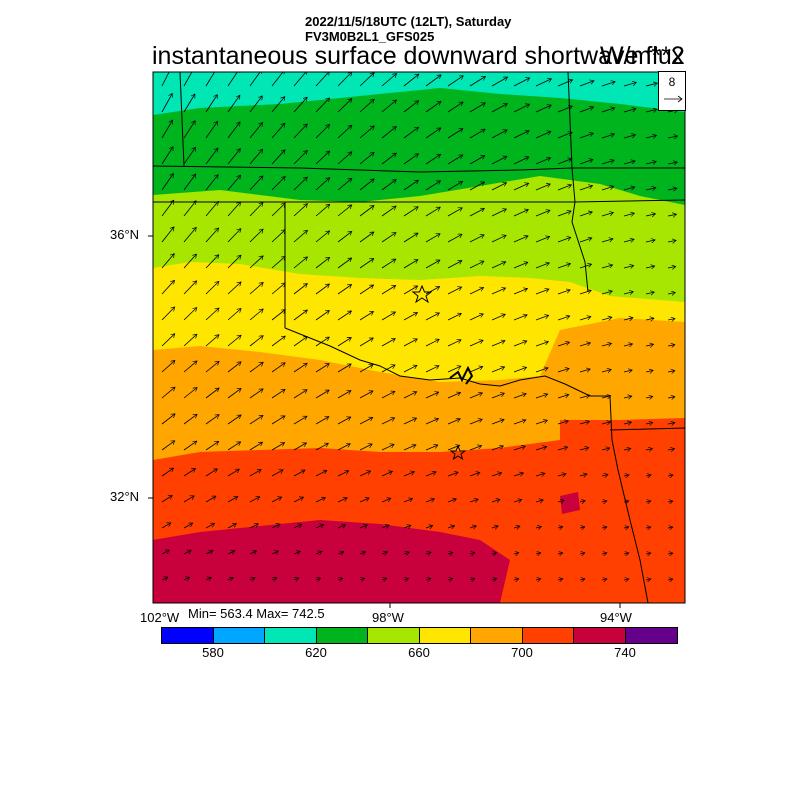 The height and width of the screenshot is (800, 800). I want to click on min-max-label: Min= 563.4 Max= 742.5, so click(256, 613).